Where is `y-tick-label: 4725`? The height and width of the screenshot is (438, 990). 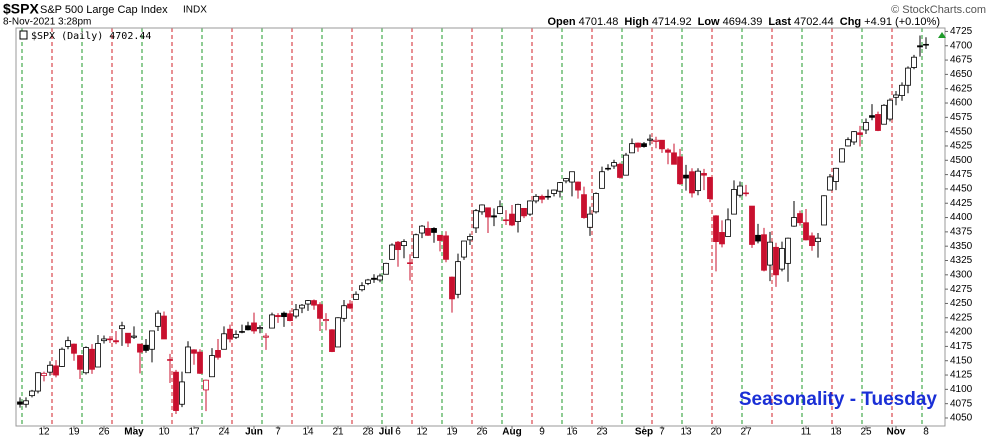 y-tick-label: 4725 is located at coordinates (961, 31).